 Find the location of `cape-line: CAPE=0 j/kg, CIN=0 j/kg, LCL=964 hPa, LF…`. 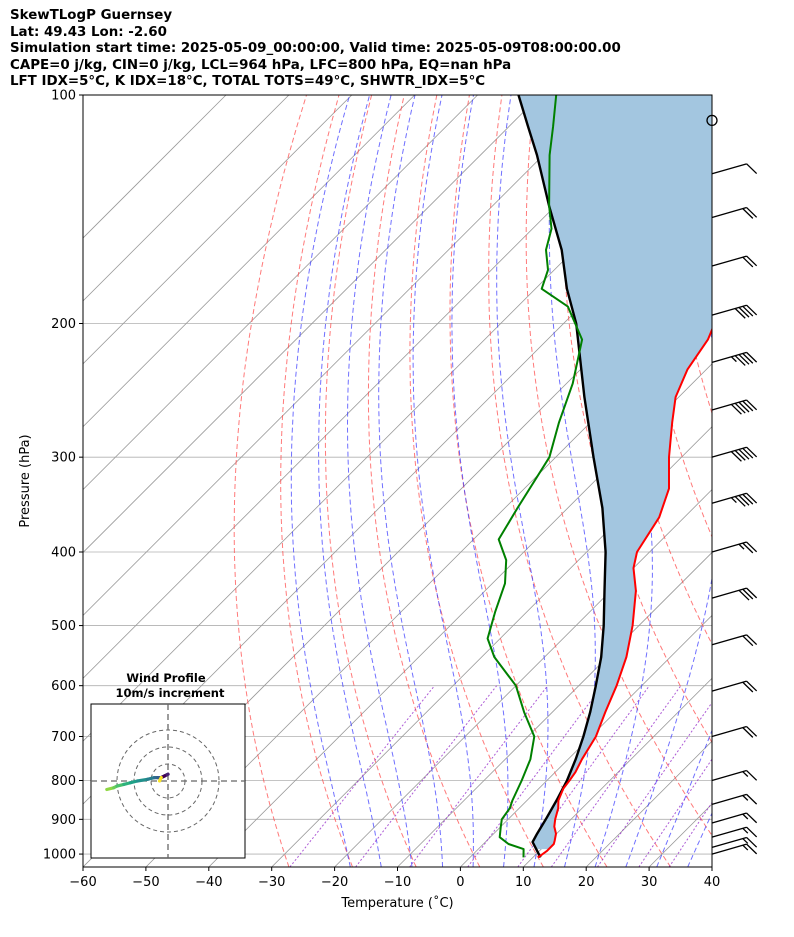

cape-line: CAPE=0 j/kg, CIN=0 j/kg, LCL=964 hPa, LF… is located at coordinates (261, 65).